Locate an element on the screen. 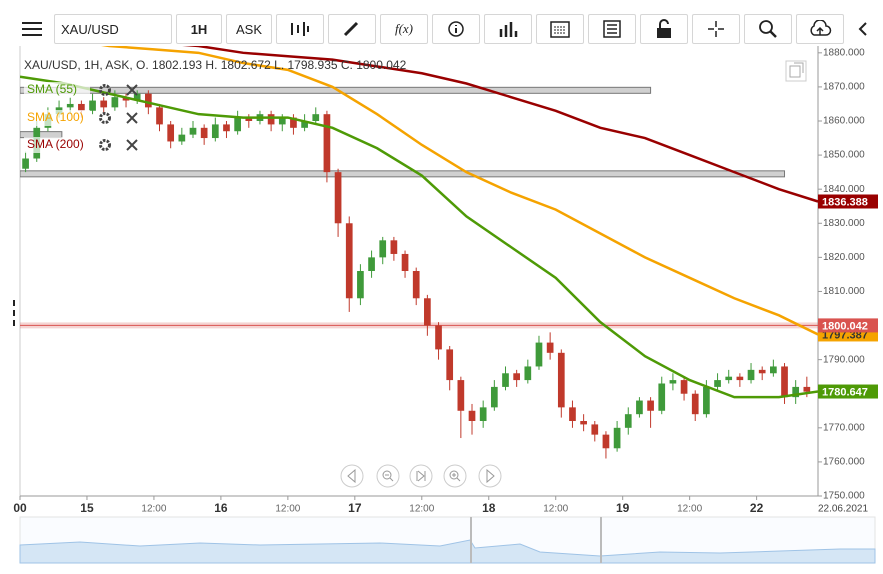 Image resolution: width=883 pixels, height=574 pixels. lock-button is located at coordinates (664, 29).